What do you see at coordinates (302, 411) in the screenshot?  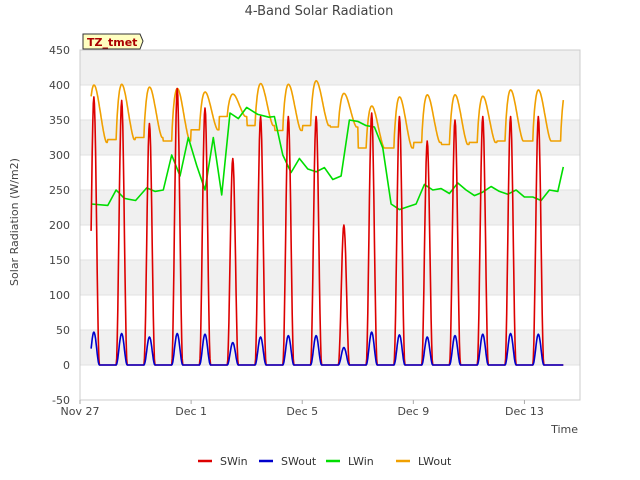 I see `x-tick-label: Dec 5` at bounding box center [302, 411].